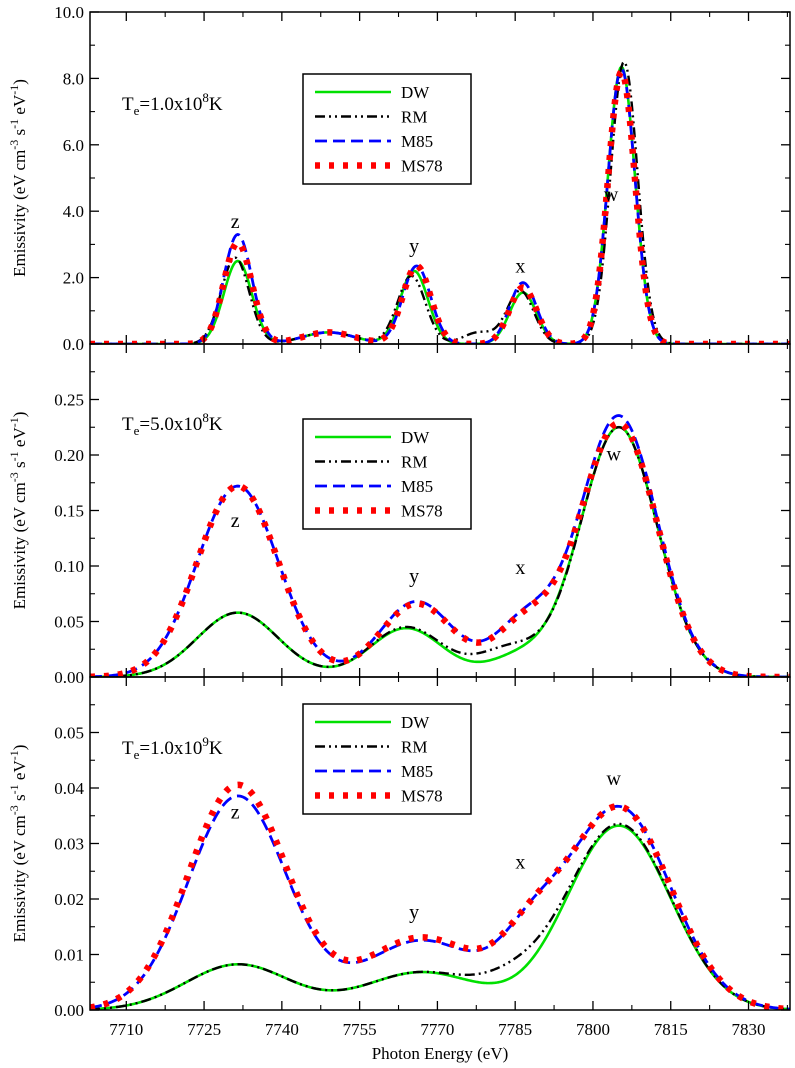 The image size is (795, 1068). What do you see at coordinates (172, 104) in the screenshot?
I see `temperature-label: Te=1.0x108K` at bounding box center [172, 104].